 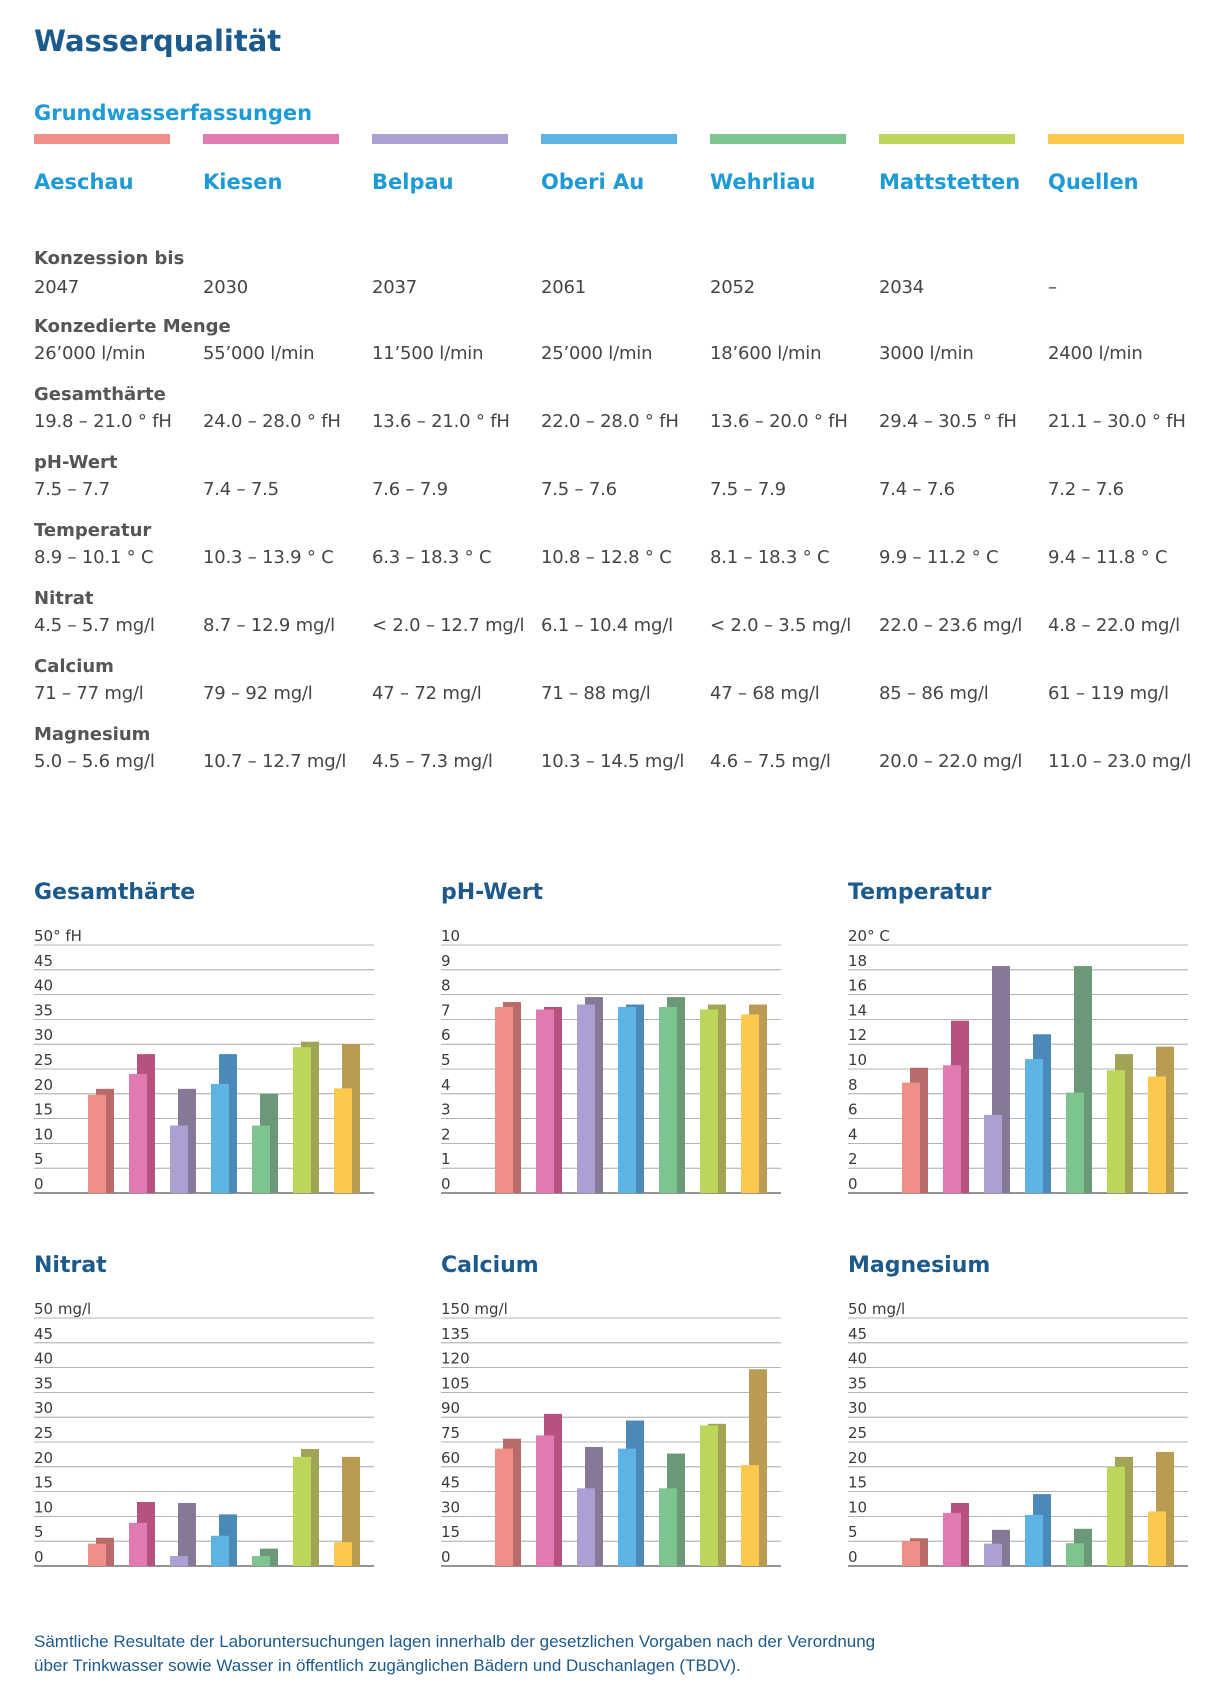 I want to click on table-cell: 79 – 92 mg/l, so click(x=258, y=693).